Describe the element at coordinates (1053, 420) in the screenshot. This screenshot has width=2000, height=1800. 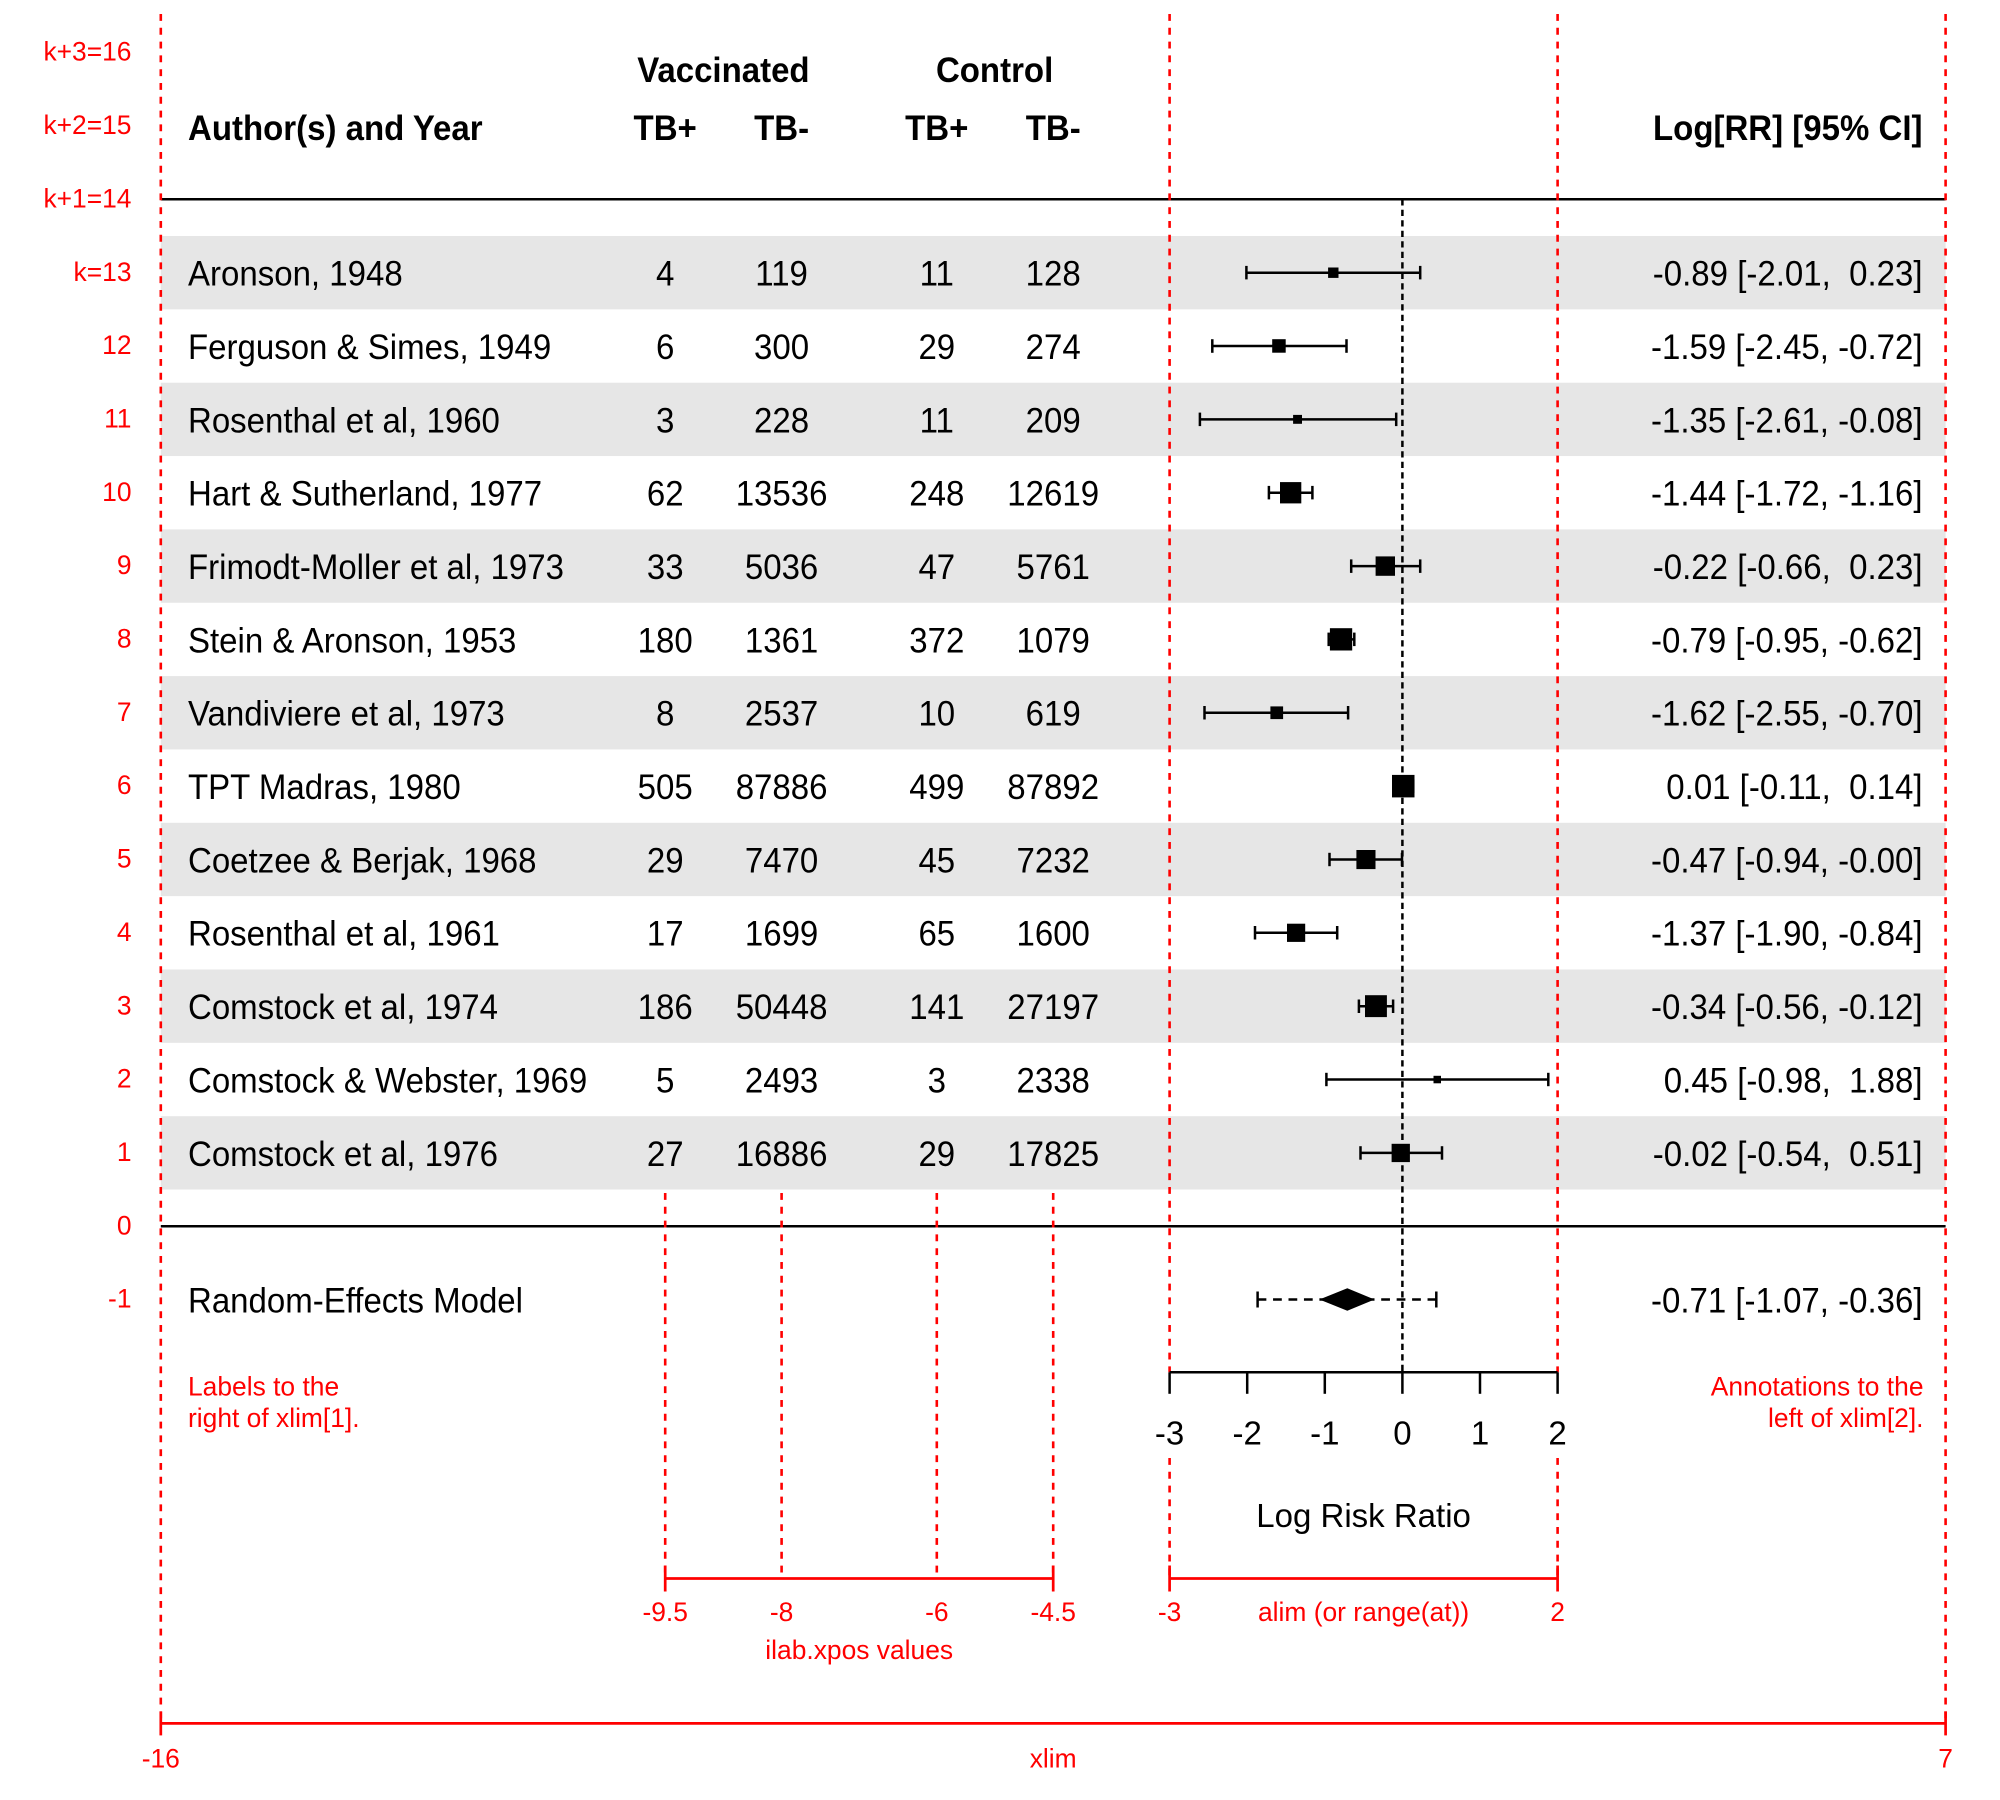
I see `svg-text: 209` at that location.